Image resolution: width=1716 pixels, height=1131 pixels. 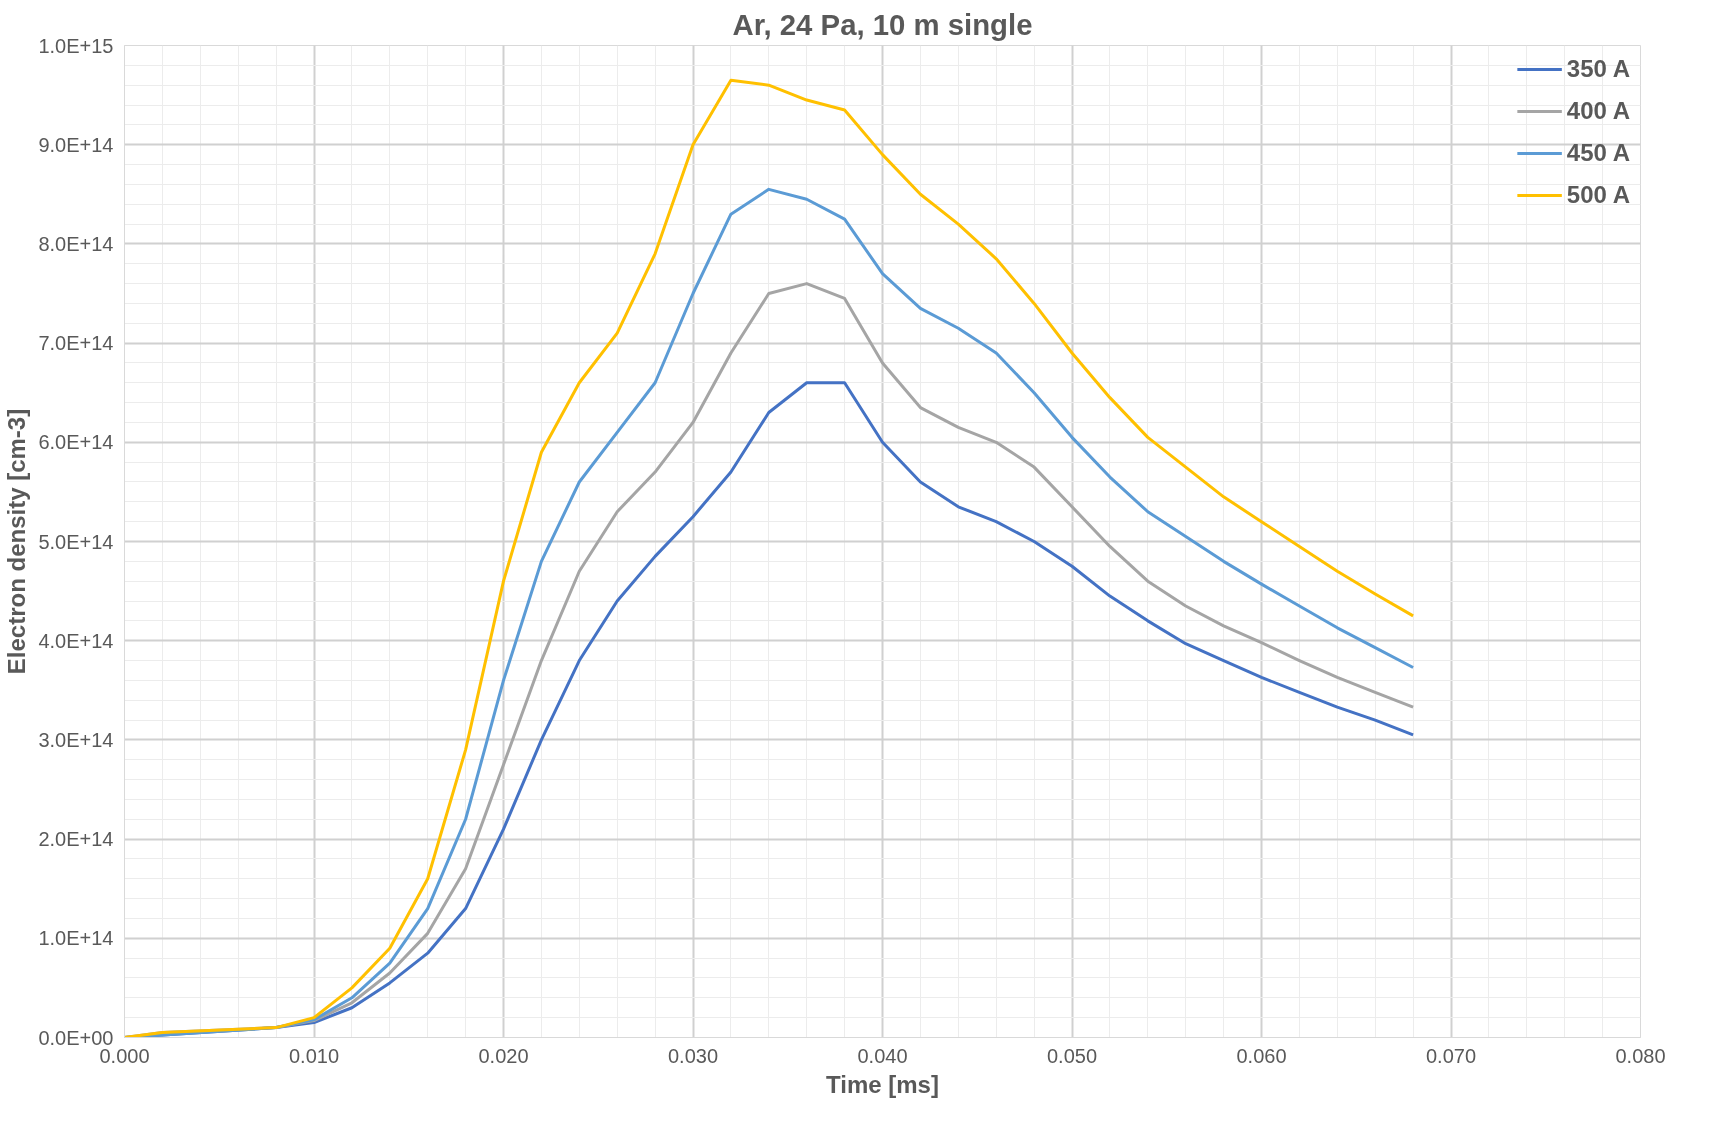 What do you see at coordinates (76, 144) in the screenshot?
I see `y-tick-label: 9.0E+14` at bounding box center [76, 144].